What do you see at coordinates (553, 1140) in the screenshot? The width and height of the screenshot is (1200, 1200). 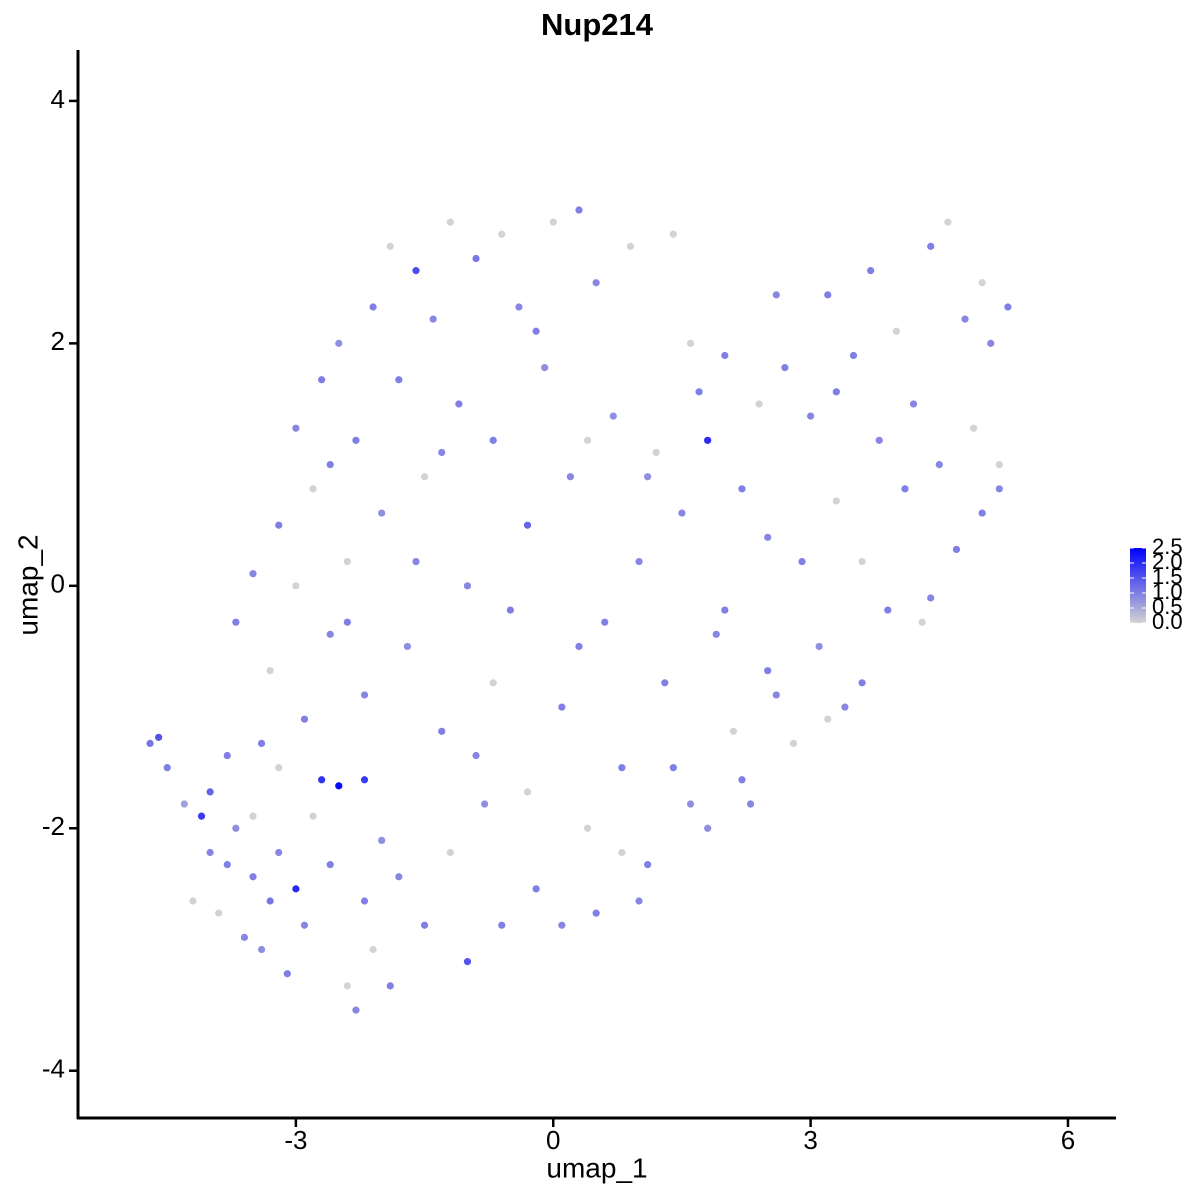 I see `x-tick-label: 0` at bounding box center [553, 1140].